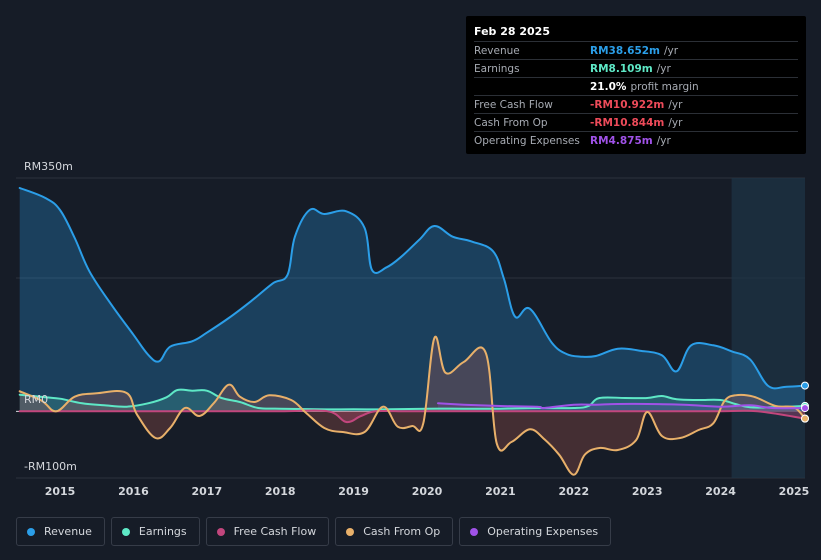  I want to click on tooltip-row-value: -RM10.844m, so click(627, 122).